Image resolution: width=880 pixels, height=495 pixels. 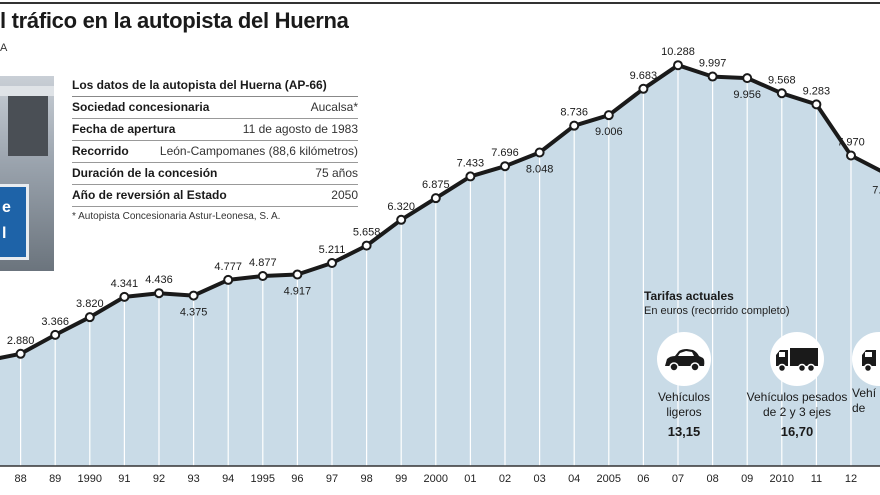 I want to click on info-label: Duración de la concesión, so click(x=145, y=173).